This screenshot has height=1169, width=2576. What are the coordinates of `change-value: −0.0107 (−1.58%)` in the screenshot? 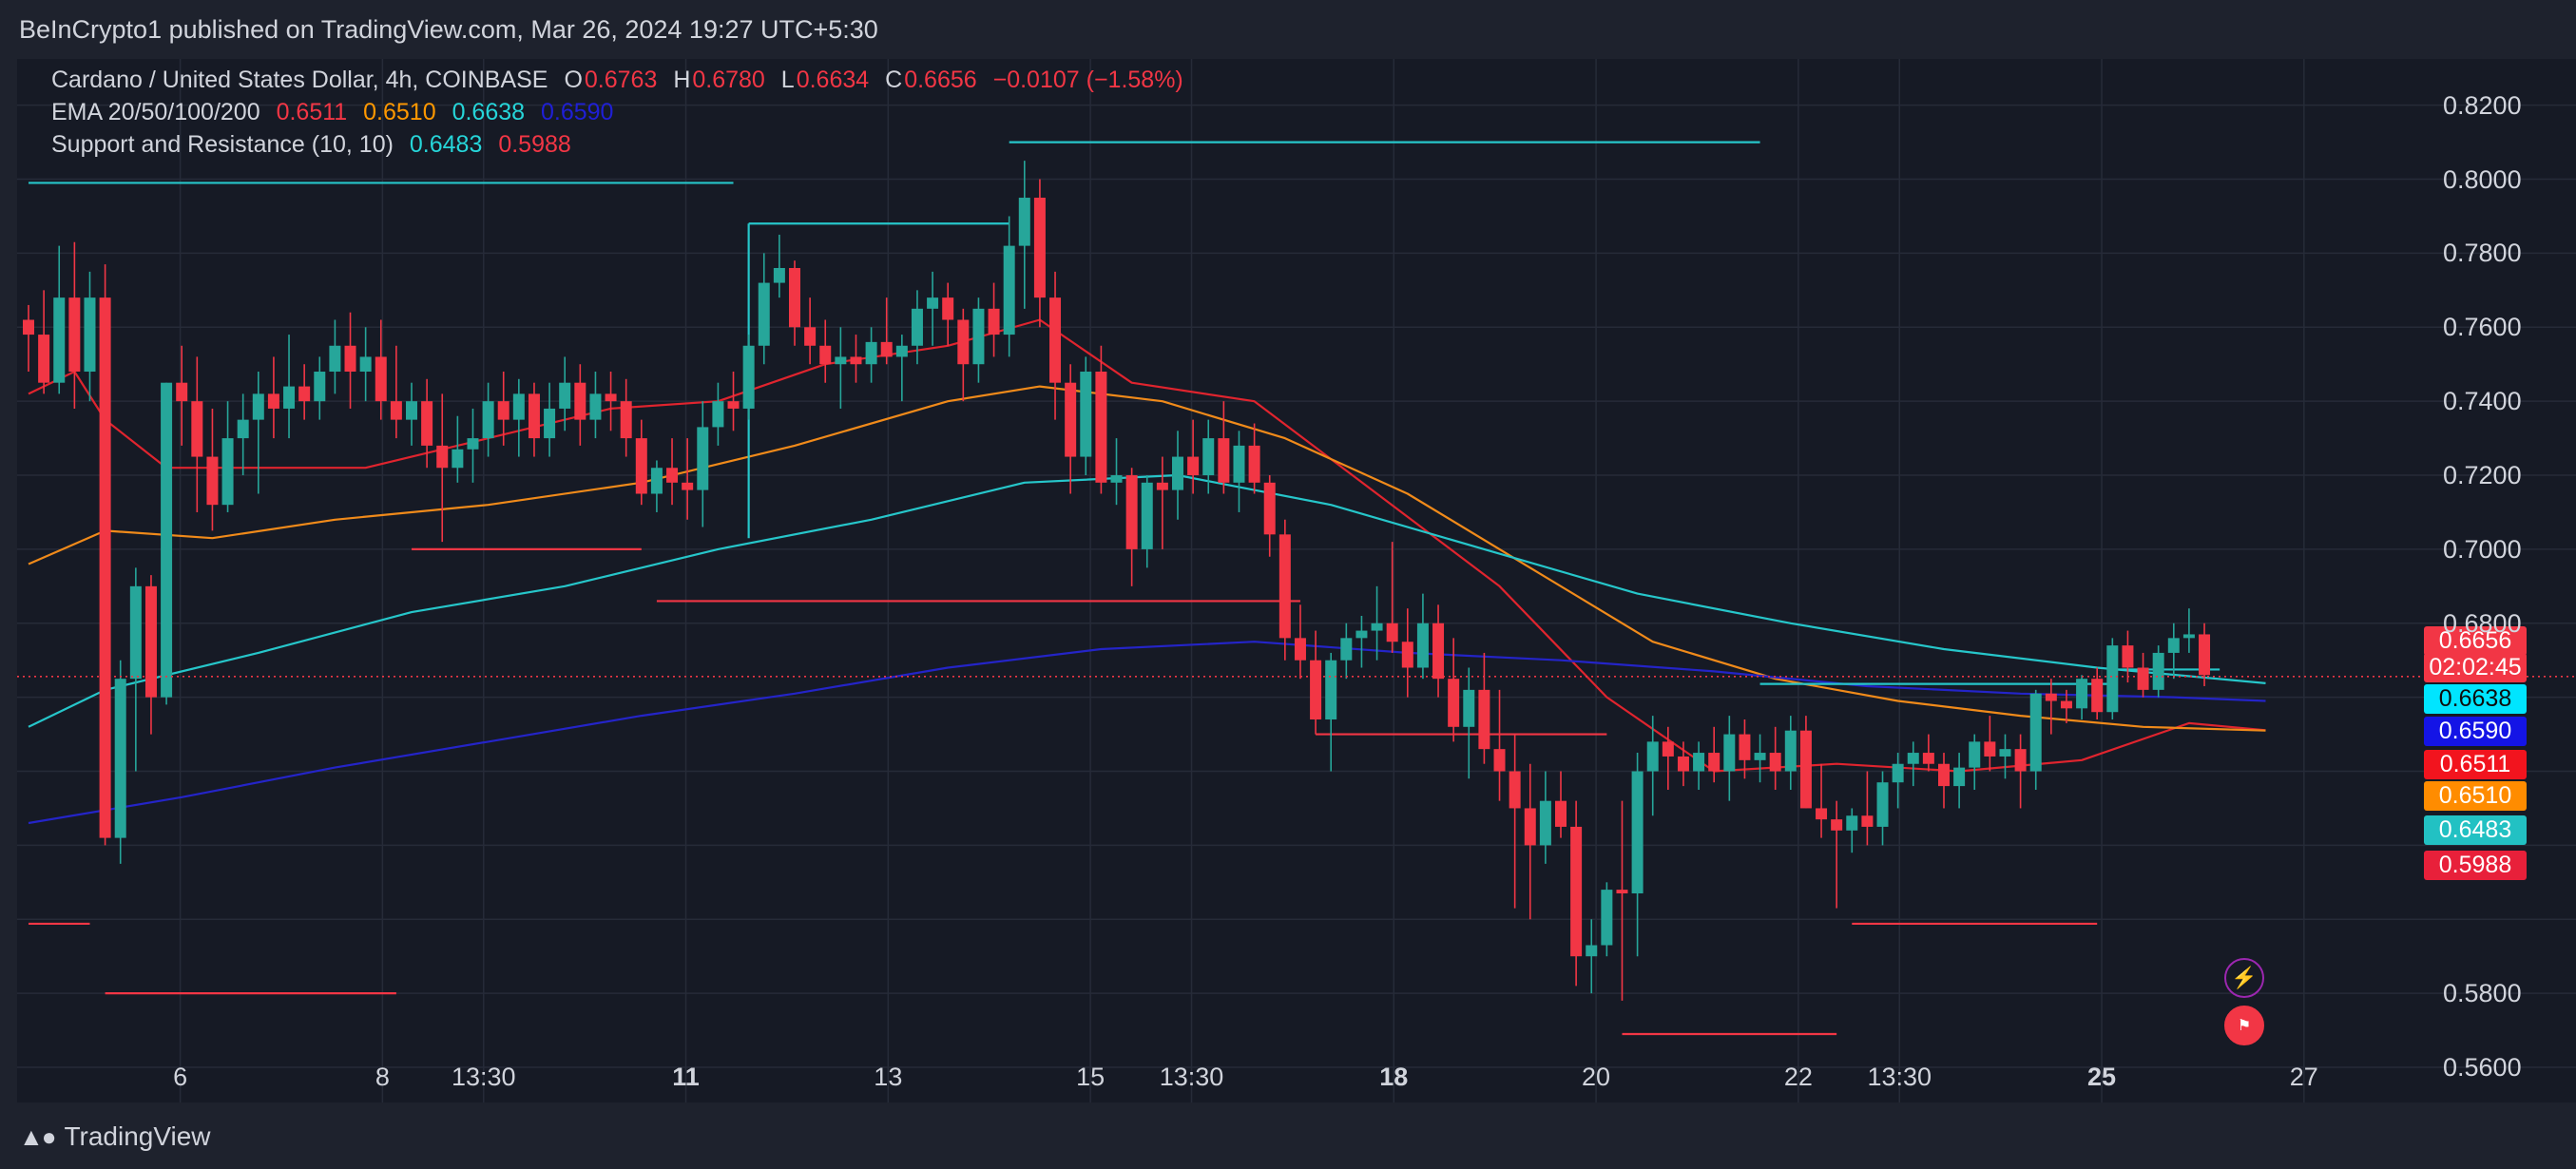 It's located at (1087, 80).